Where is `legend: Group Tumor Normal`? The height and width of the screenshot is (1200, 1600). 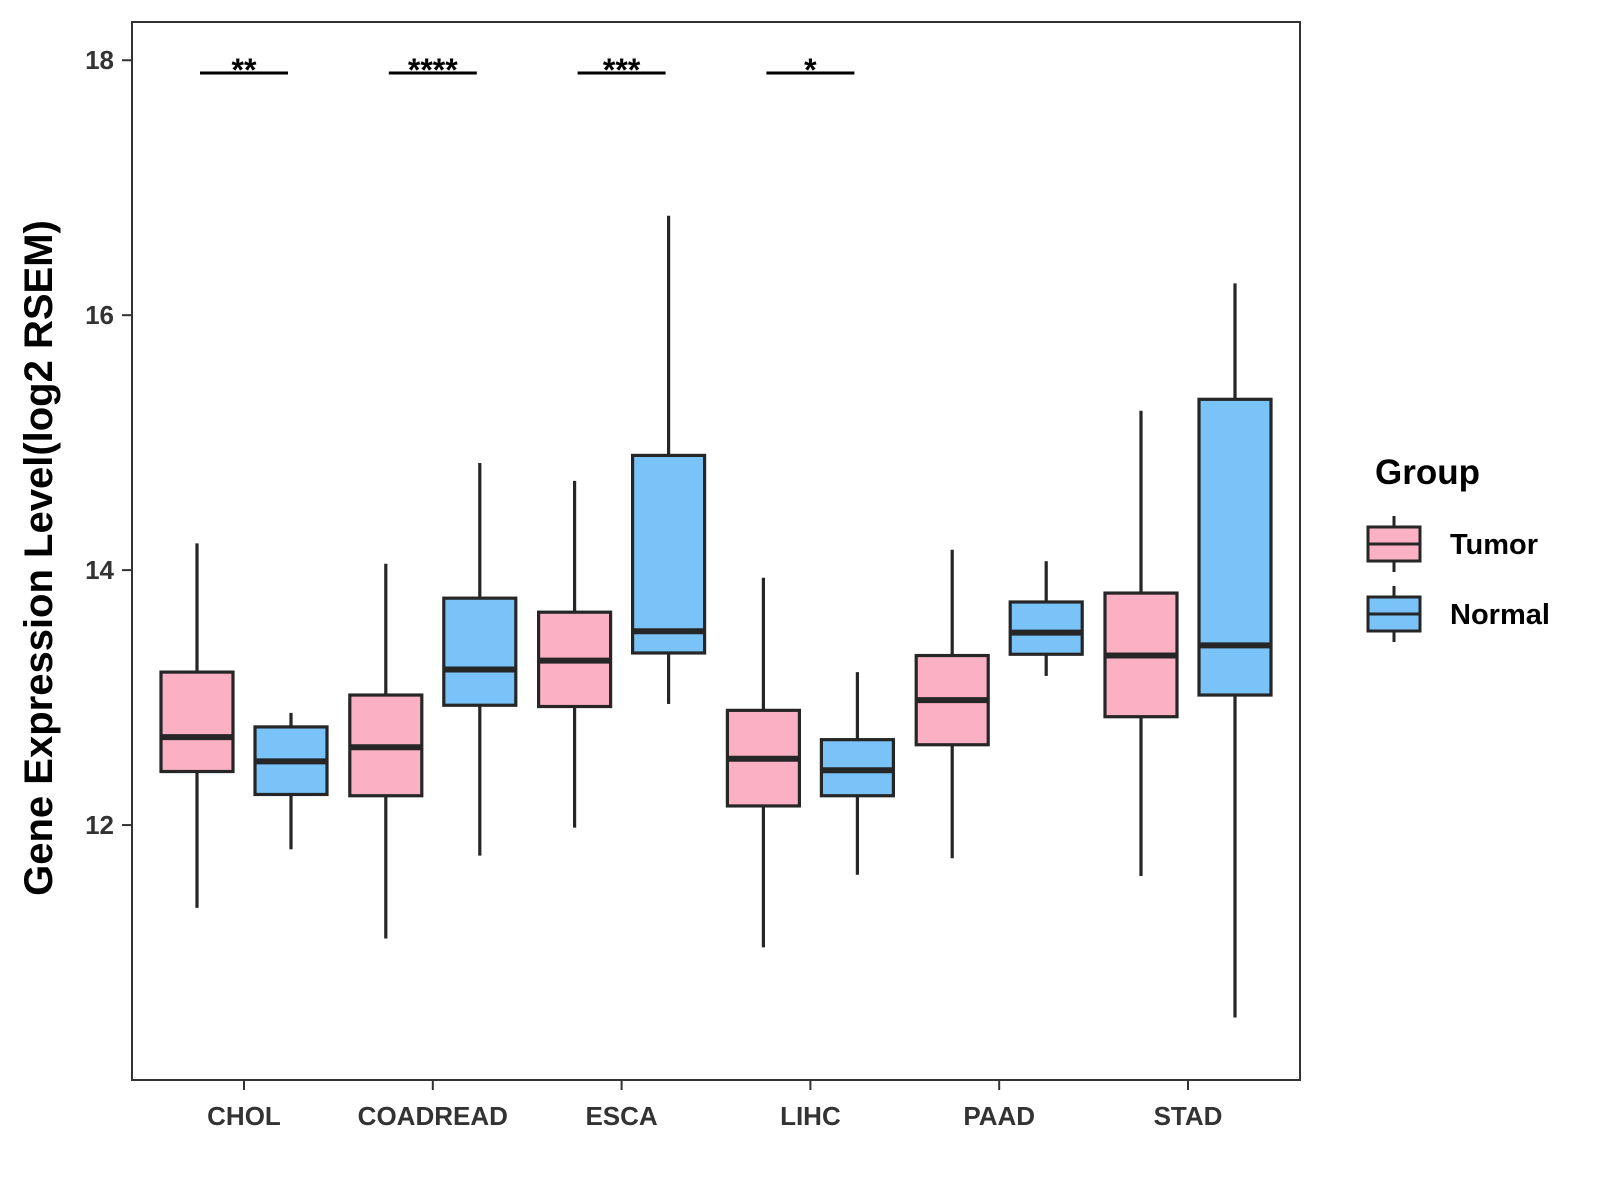 legend: Group Tumor Normal is located at coordinates (1458, 547).